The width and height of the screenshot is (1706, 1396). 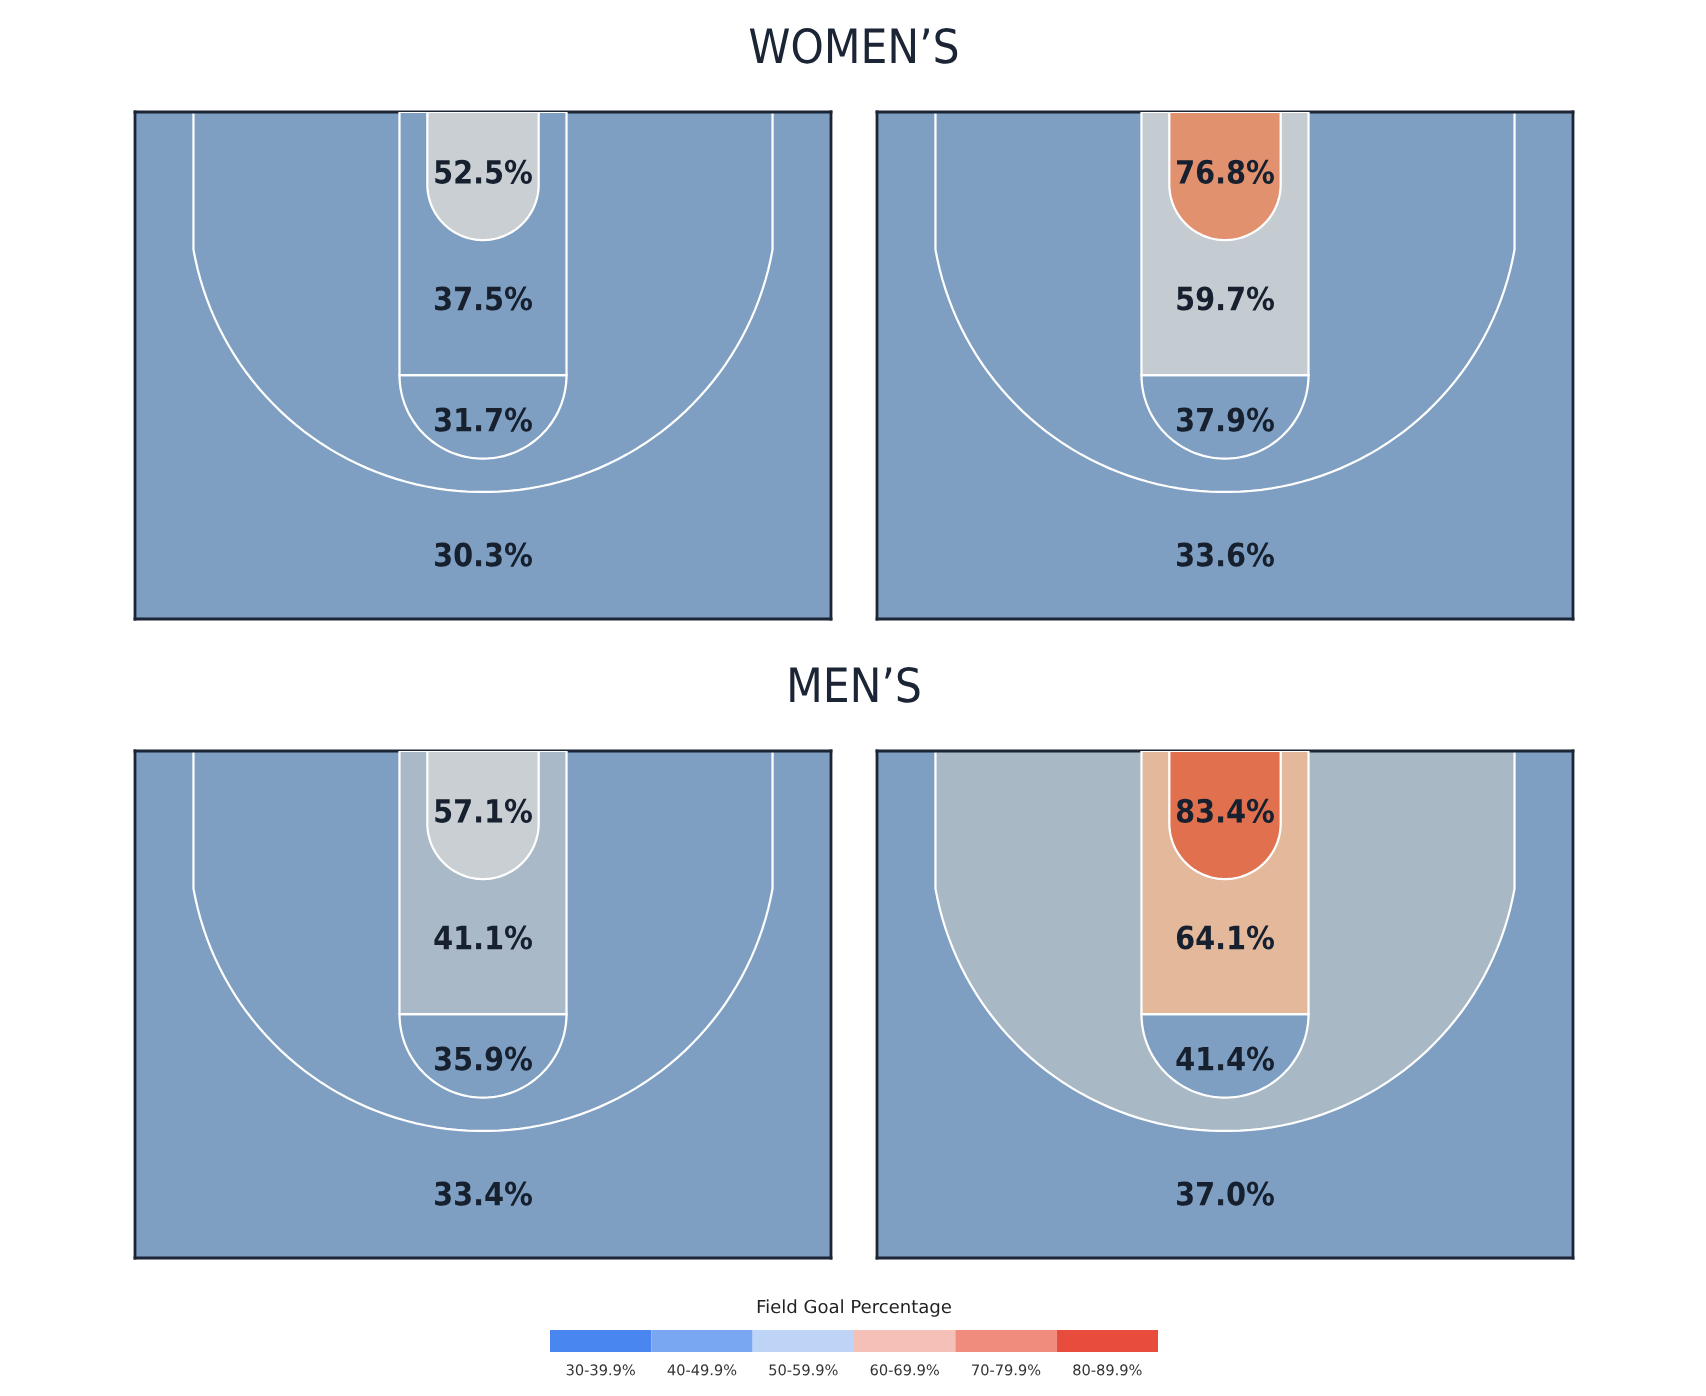 What do you see at coordinates (483, 171) in the screenshot?
I see `data-label: 52.5%` at bounding box center [483, 171].